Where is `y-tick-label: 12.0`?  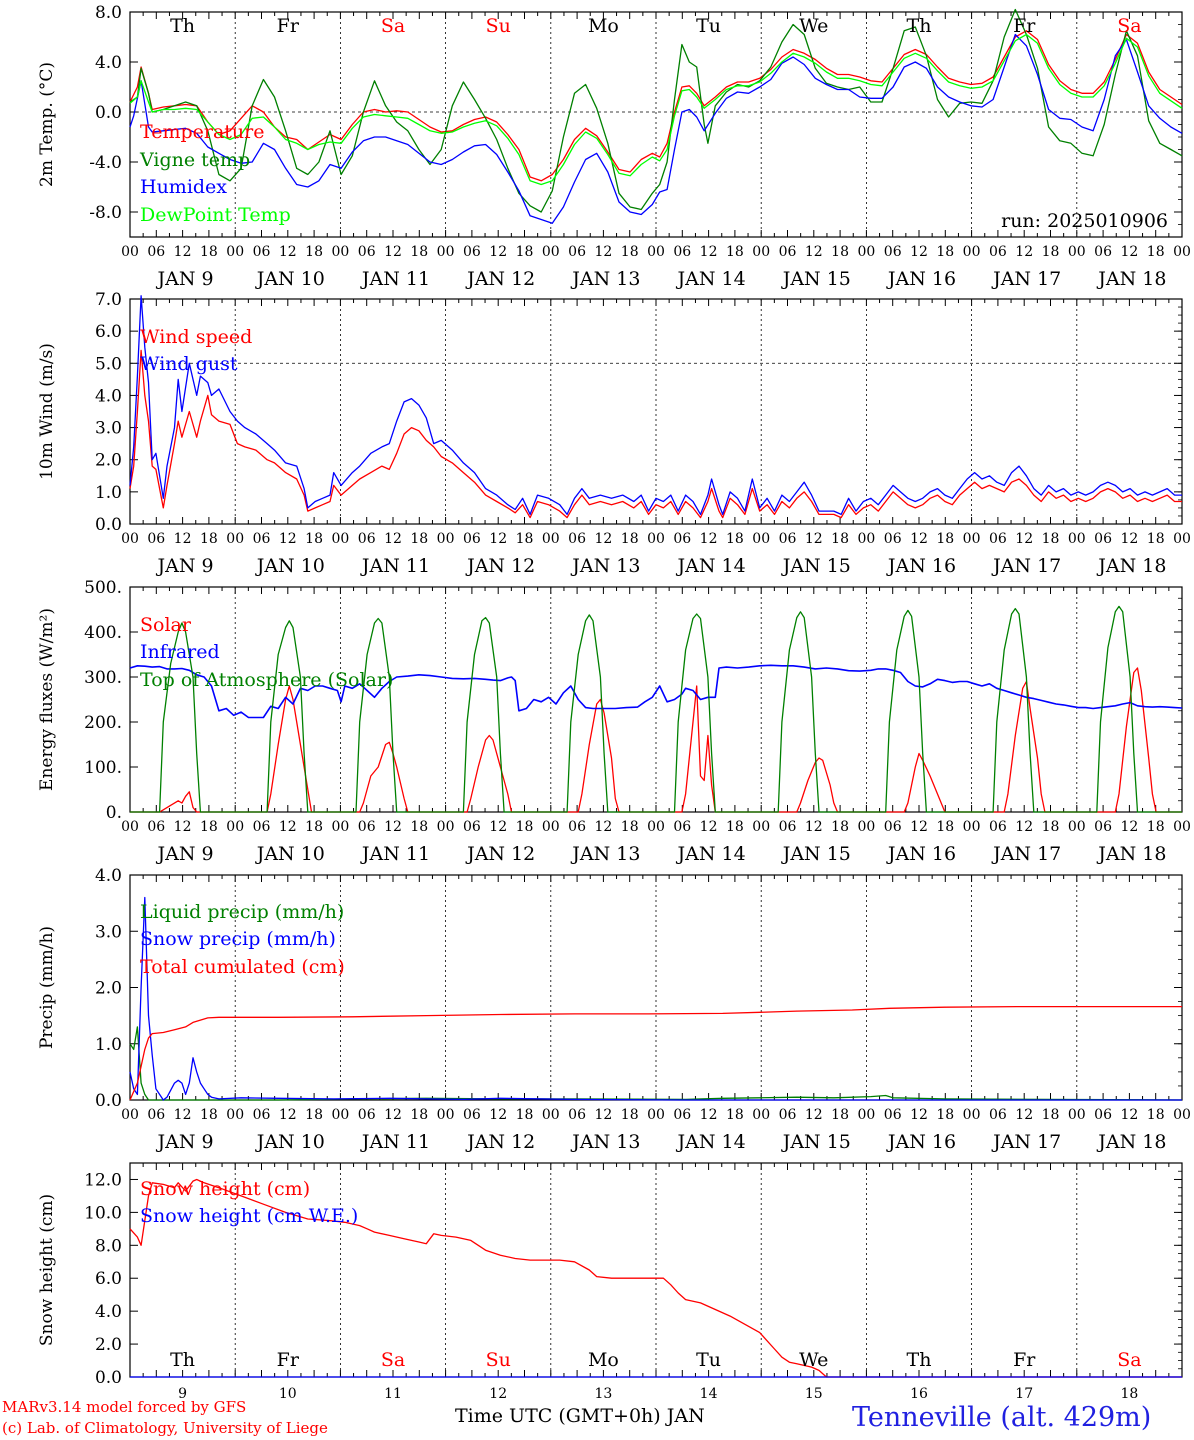
y-tick-label: 12.0 is located at coordinates (103, 1180).